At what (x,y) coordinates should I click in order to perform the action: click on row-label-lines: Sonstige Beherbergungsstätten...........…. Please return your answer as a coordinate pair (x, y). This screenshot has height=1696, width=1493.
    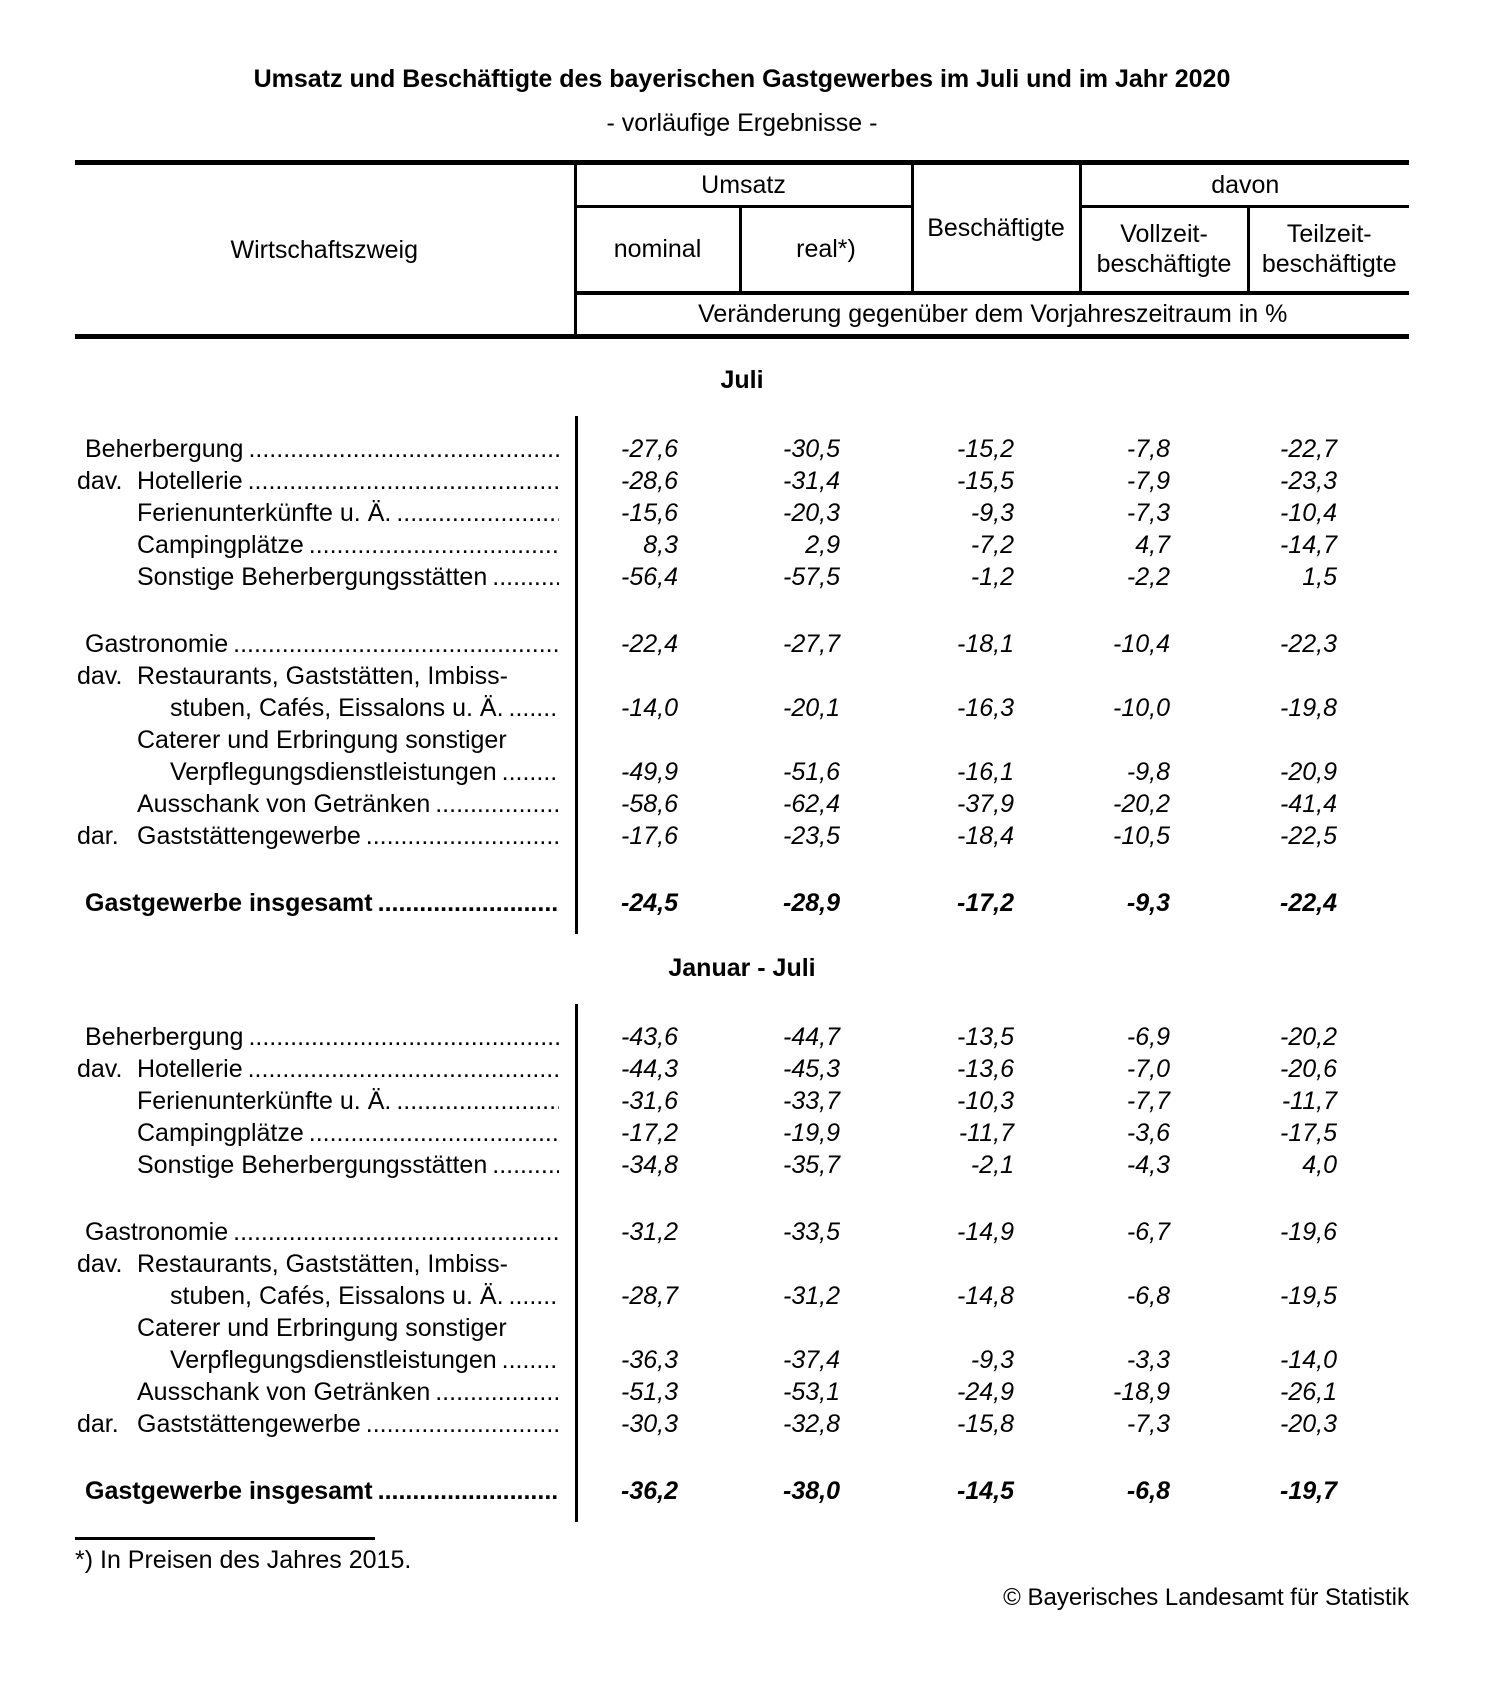
    Looking at the image, I should click on (317, 577).